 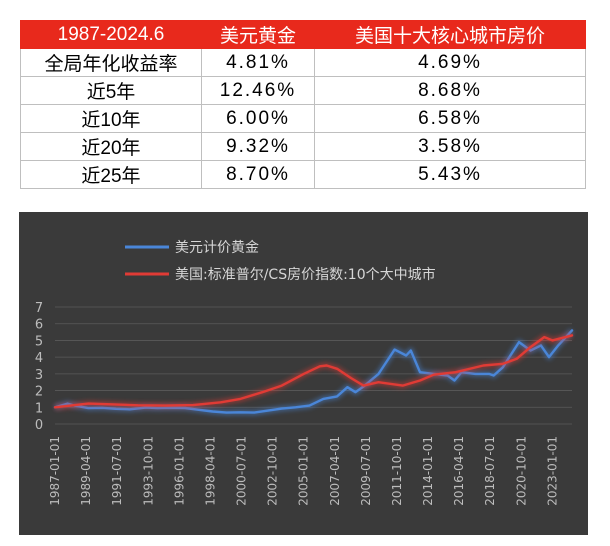 What do you see at coordinates (111, 174) in the screenshot?
I see `row-label: 近25年` at bounding box center [111, 174].